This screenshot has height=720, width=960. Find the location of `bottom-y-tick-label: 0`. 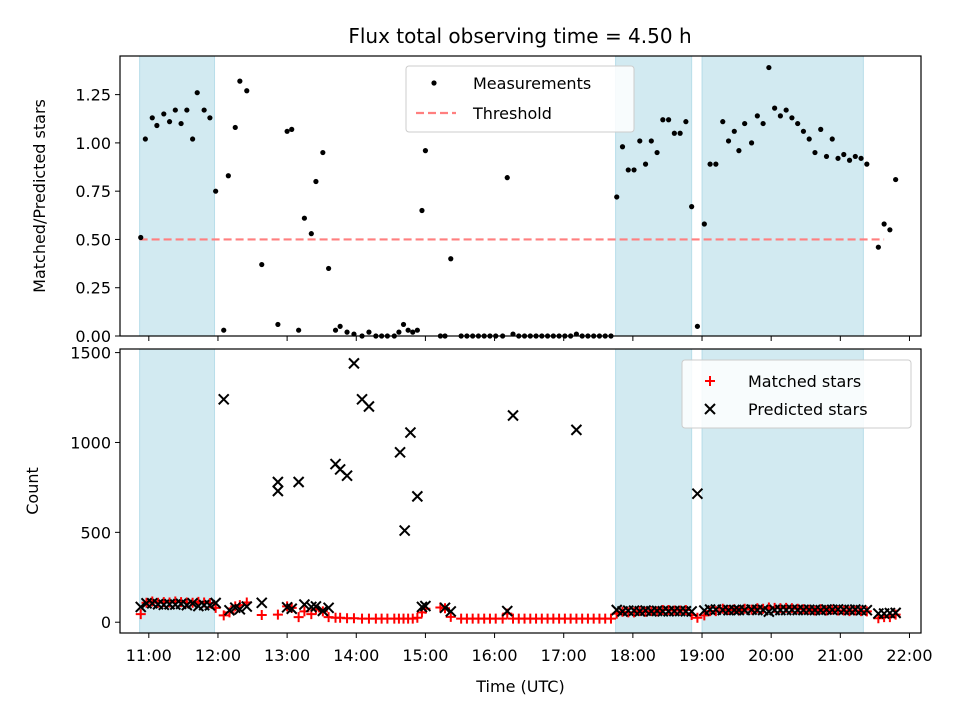

bottom-y-tick-label: 0 is located at coordinates (106, 622).